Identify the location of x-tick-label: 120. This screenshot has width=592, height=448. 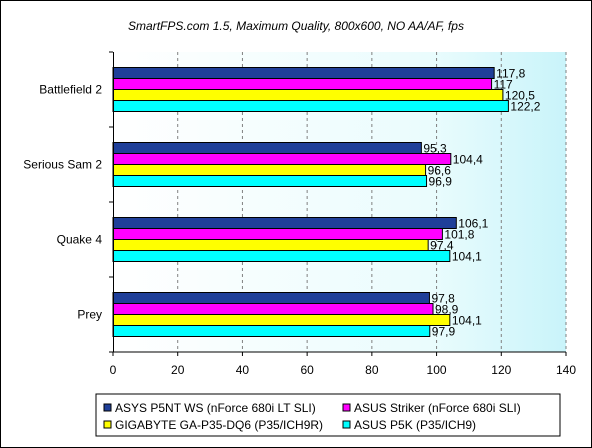
(501, 370).